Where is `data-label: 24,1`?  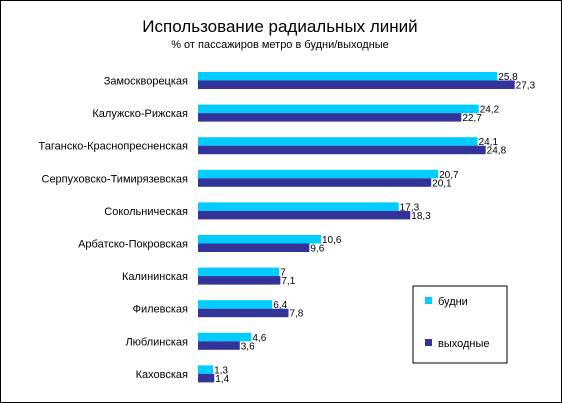
data-label: 24,1 is located at coordinates (489, 142).